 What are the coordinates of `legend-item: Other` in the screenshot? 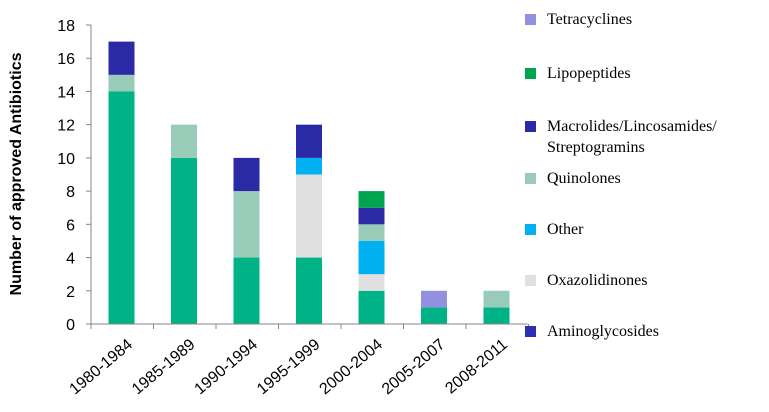 It's located at (554, 229).